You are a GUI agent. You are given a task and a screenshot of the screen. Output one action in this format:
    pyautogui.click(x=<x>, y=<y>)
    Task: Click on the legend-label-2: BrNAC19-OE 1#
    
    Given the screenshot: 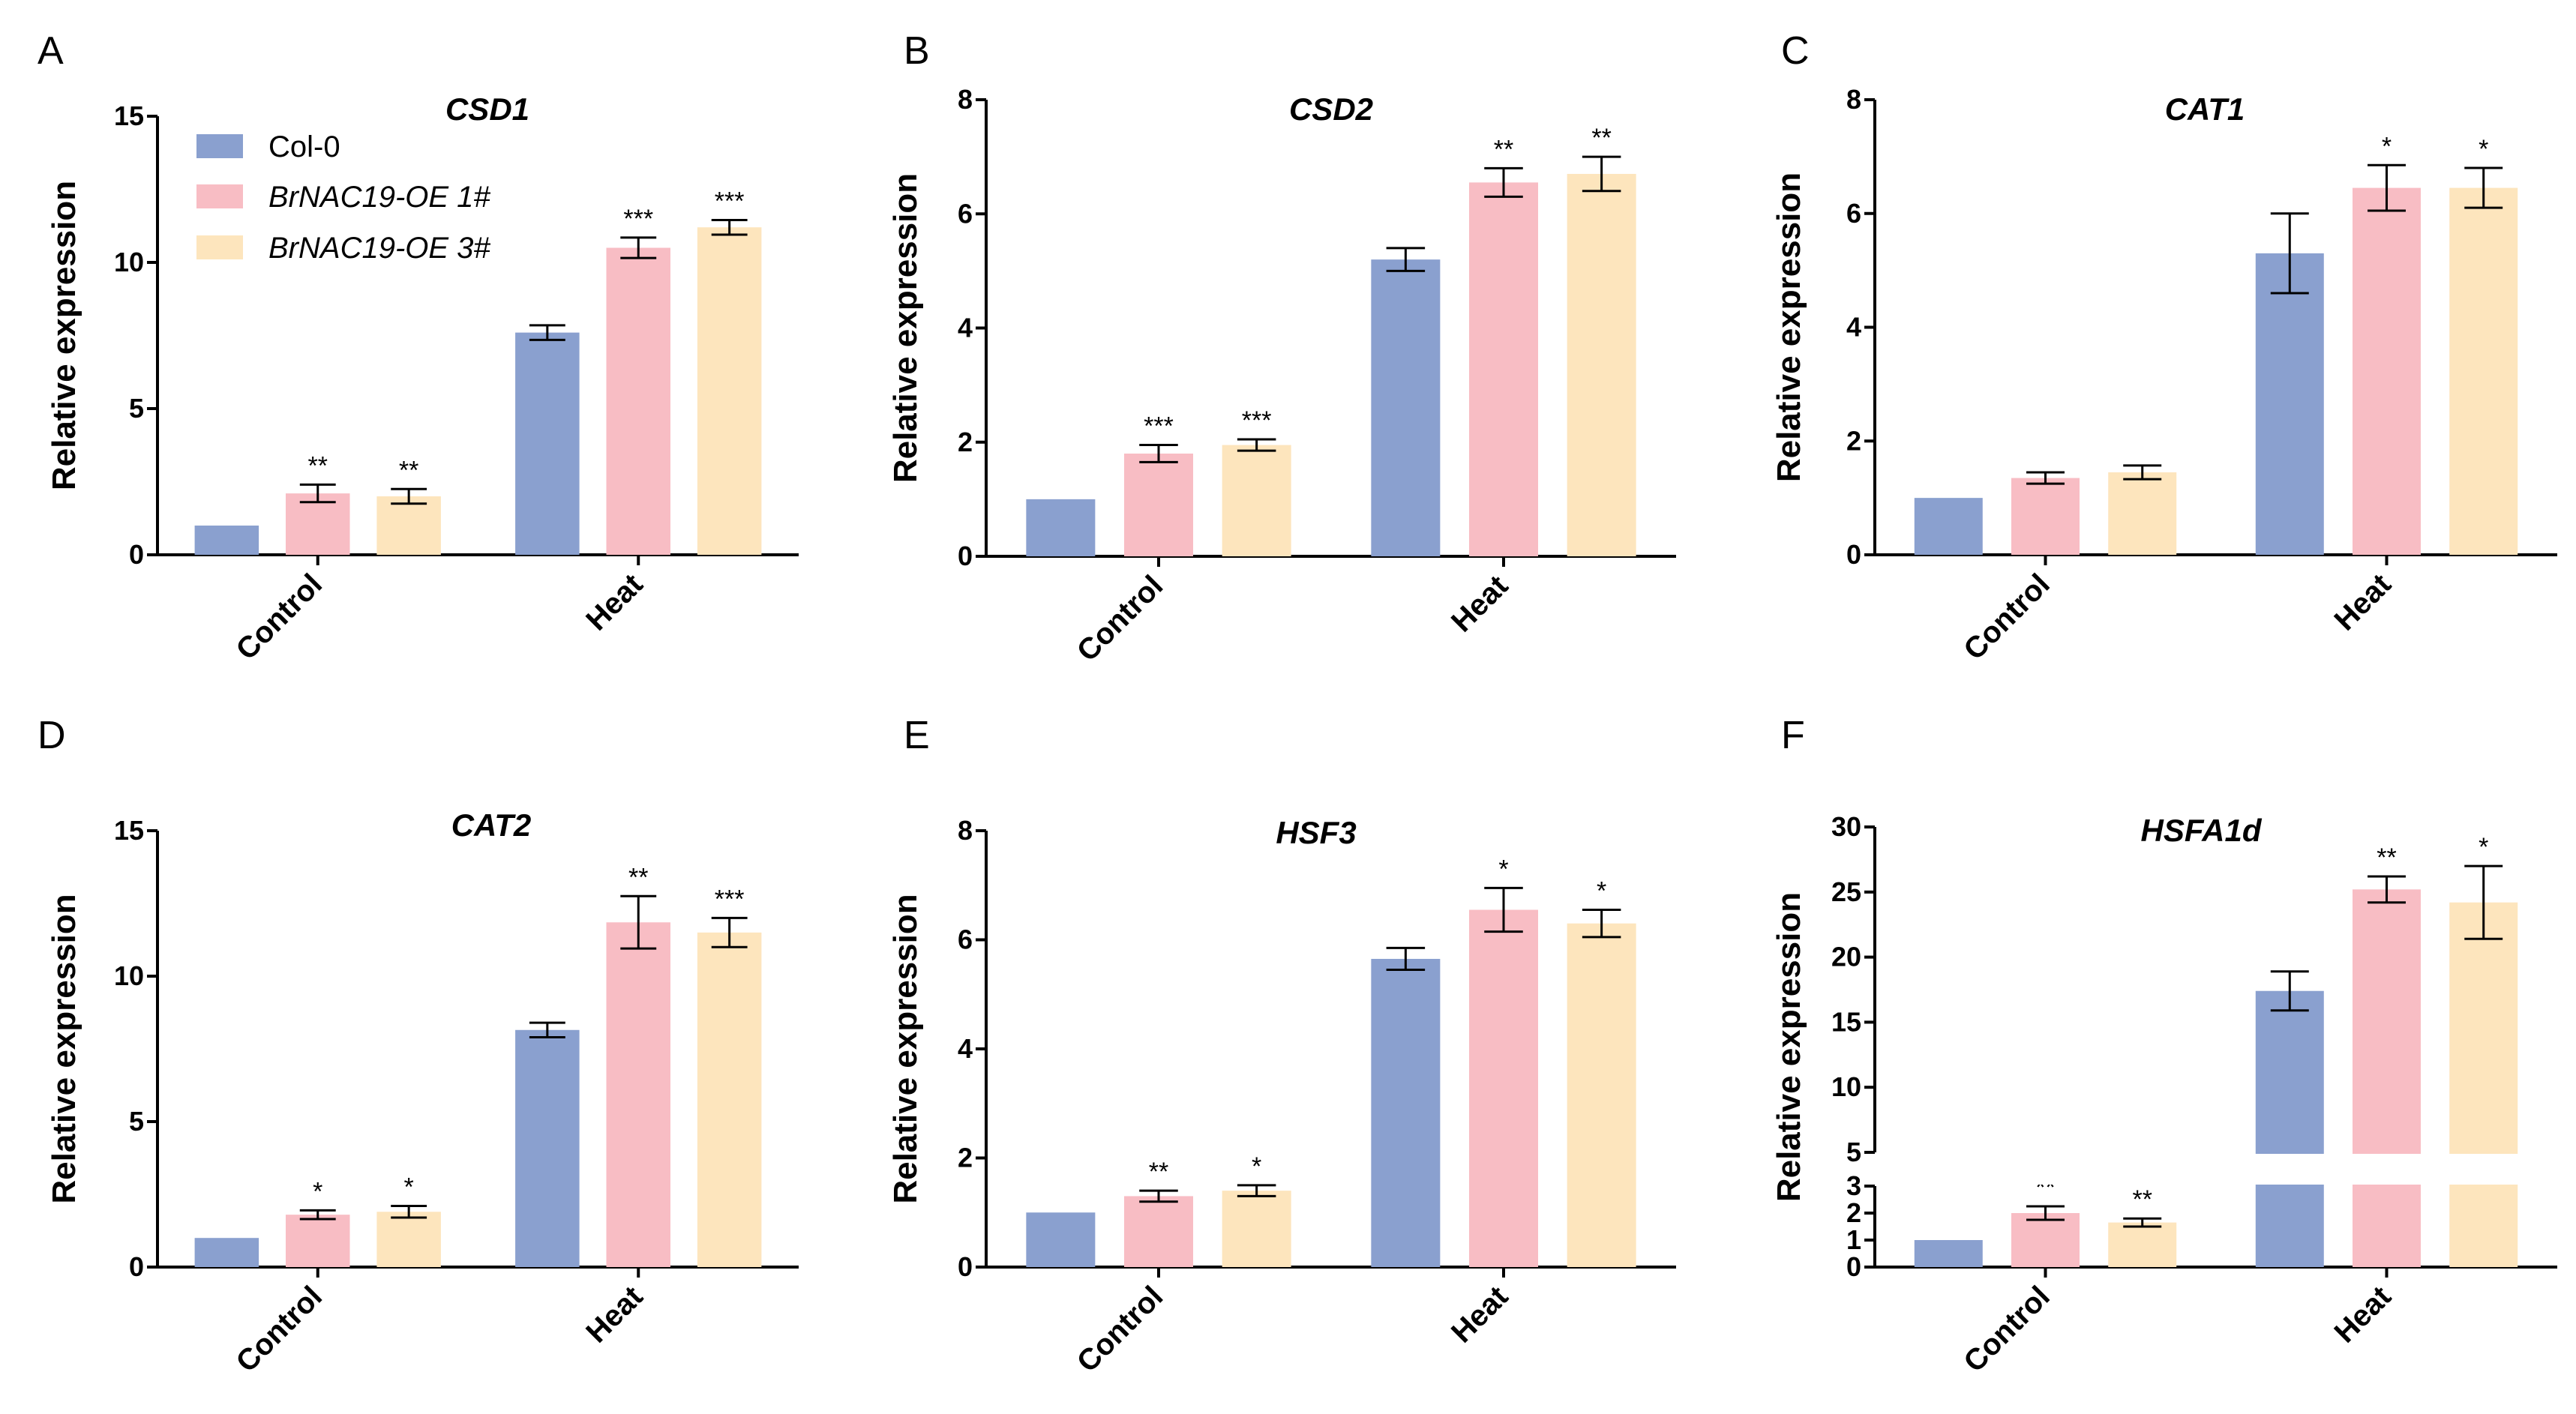 What is the action you would take?
    pyautogui.click(x=379, y=197)
    